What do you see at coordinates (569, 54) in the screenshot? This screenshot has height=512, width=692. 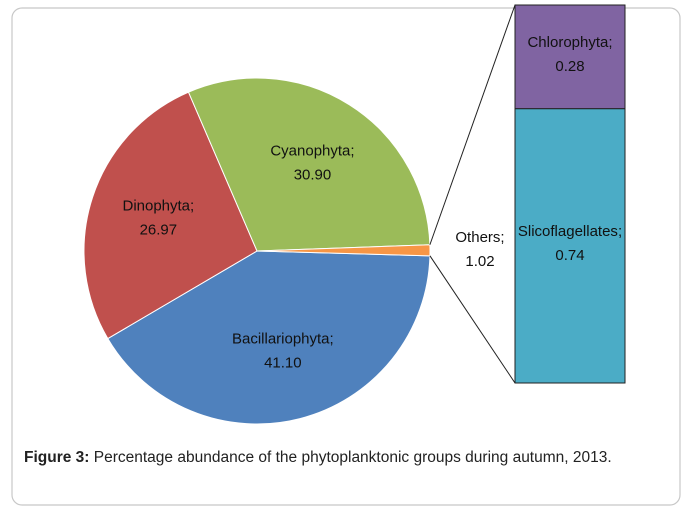 I see `data-label: Chlorophyta; 0.28` at bounding box center [569, 54].